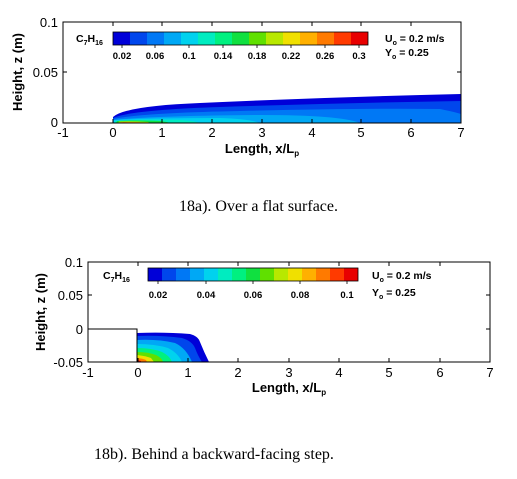 The height and width of the screenshot is (479, 517). I want to click on plot-a-x-tick-label: 4, so click(311, 132).